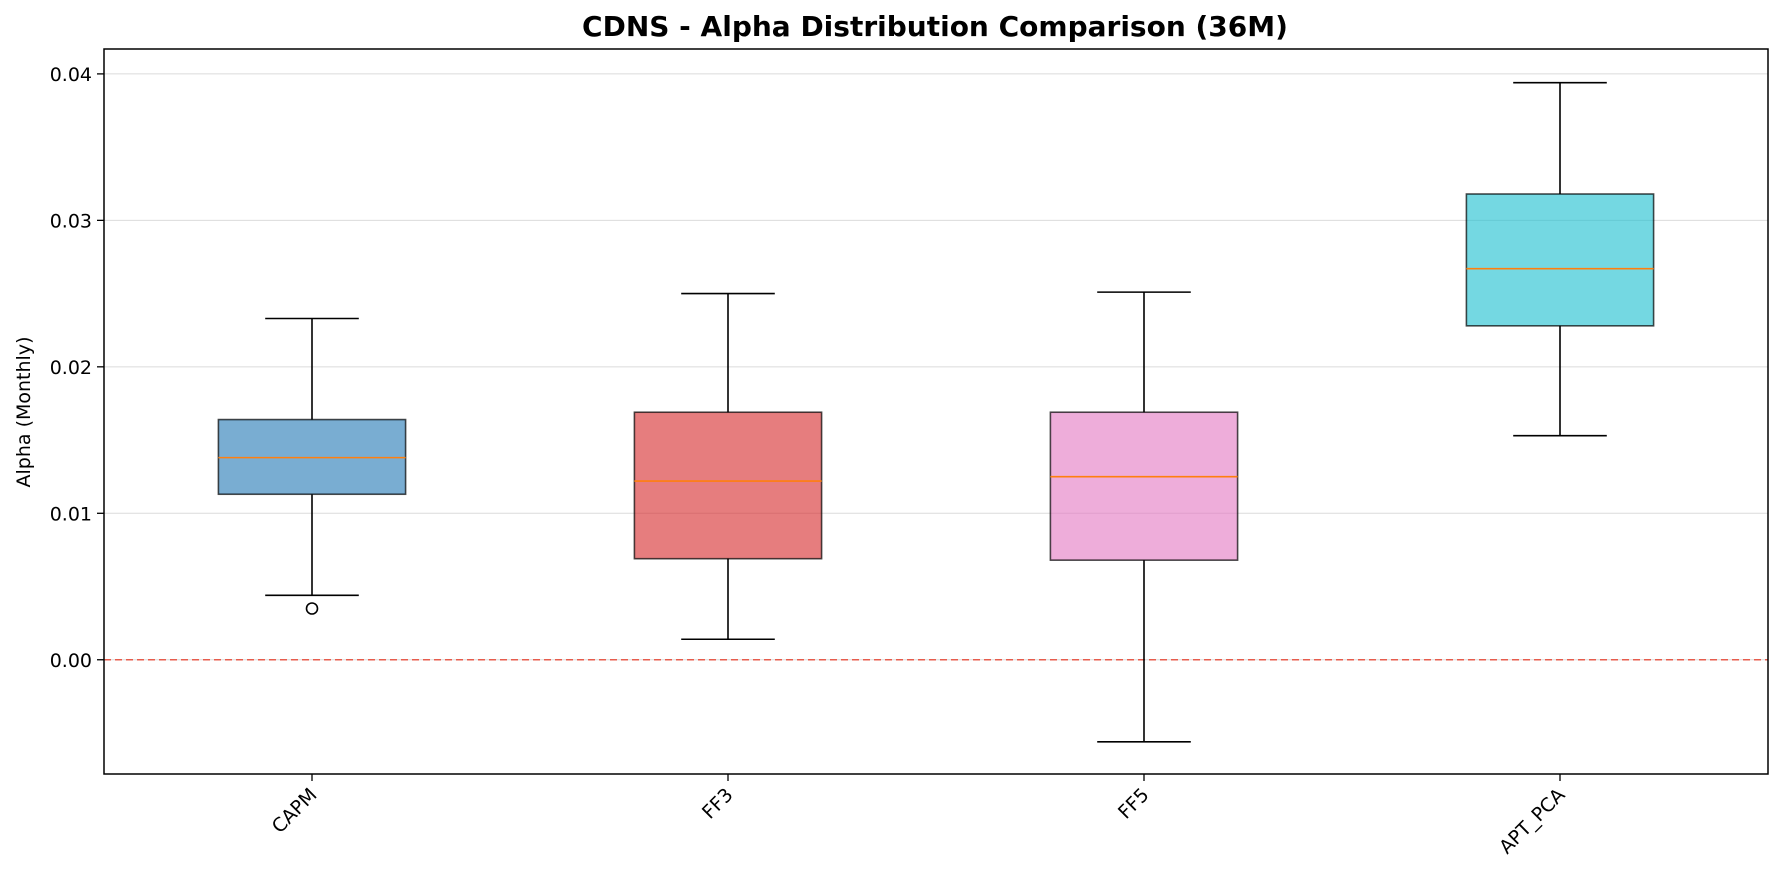  I want to click on y-axis: 0.00 0.01 0.02 0.03 0.04, so click(77, 368).